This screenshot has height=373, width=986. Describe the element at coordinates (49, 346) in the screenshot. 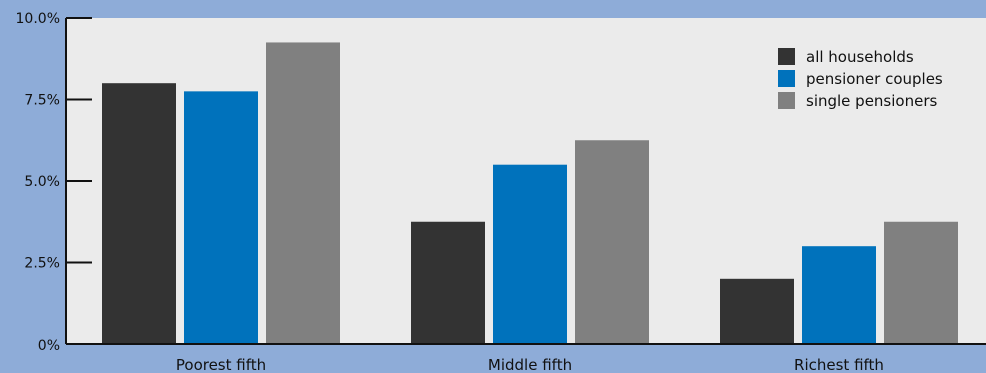

I see `y-tick-label: 0%` at that location.